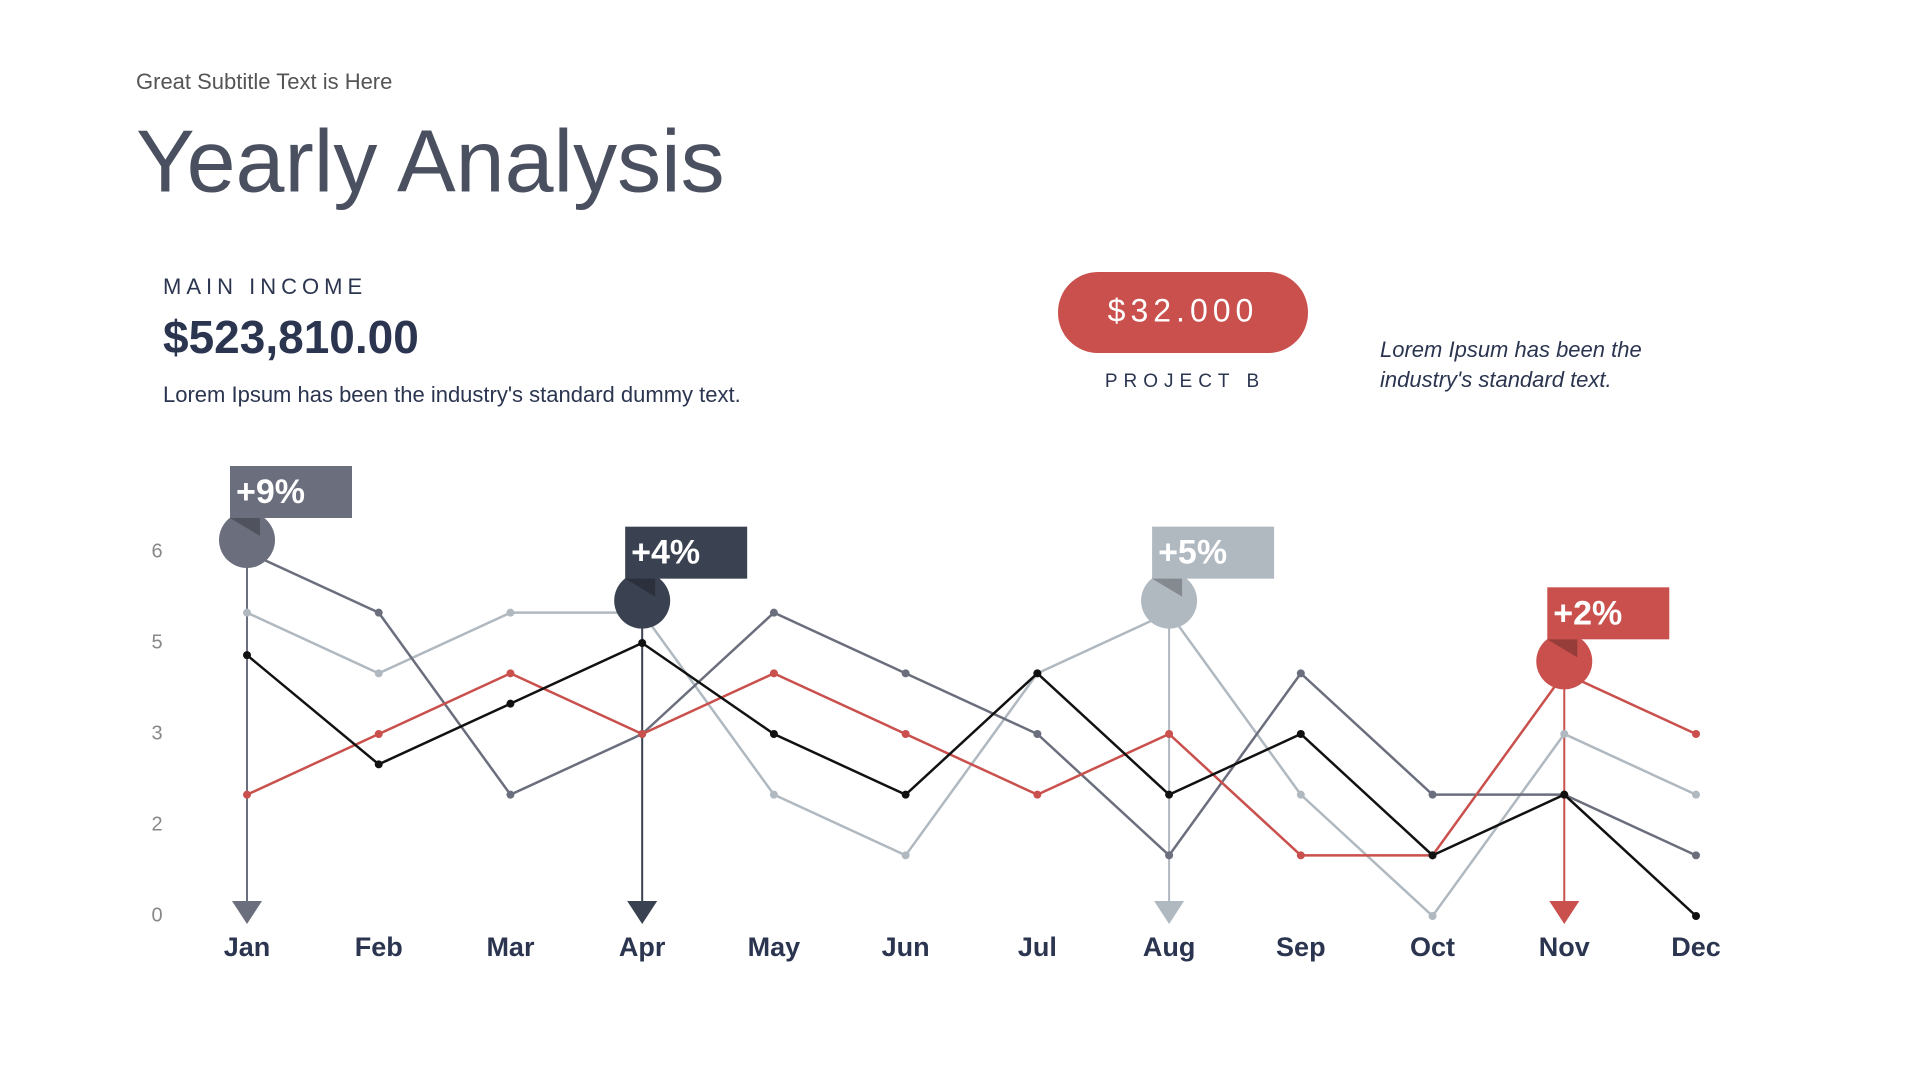 This screenshot has height=1080, width=1920. I want to click on subtitle: Great Subtitle Text is Here, so click(264, 81).